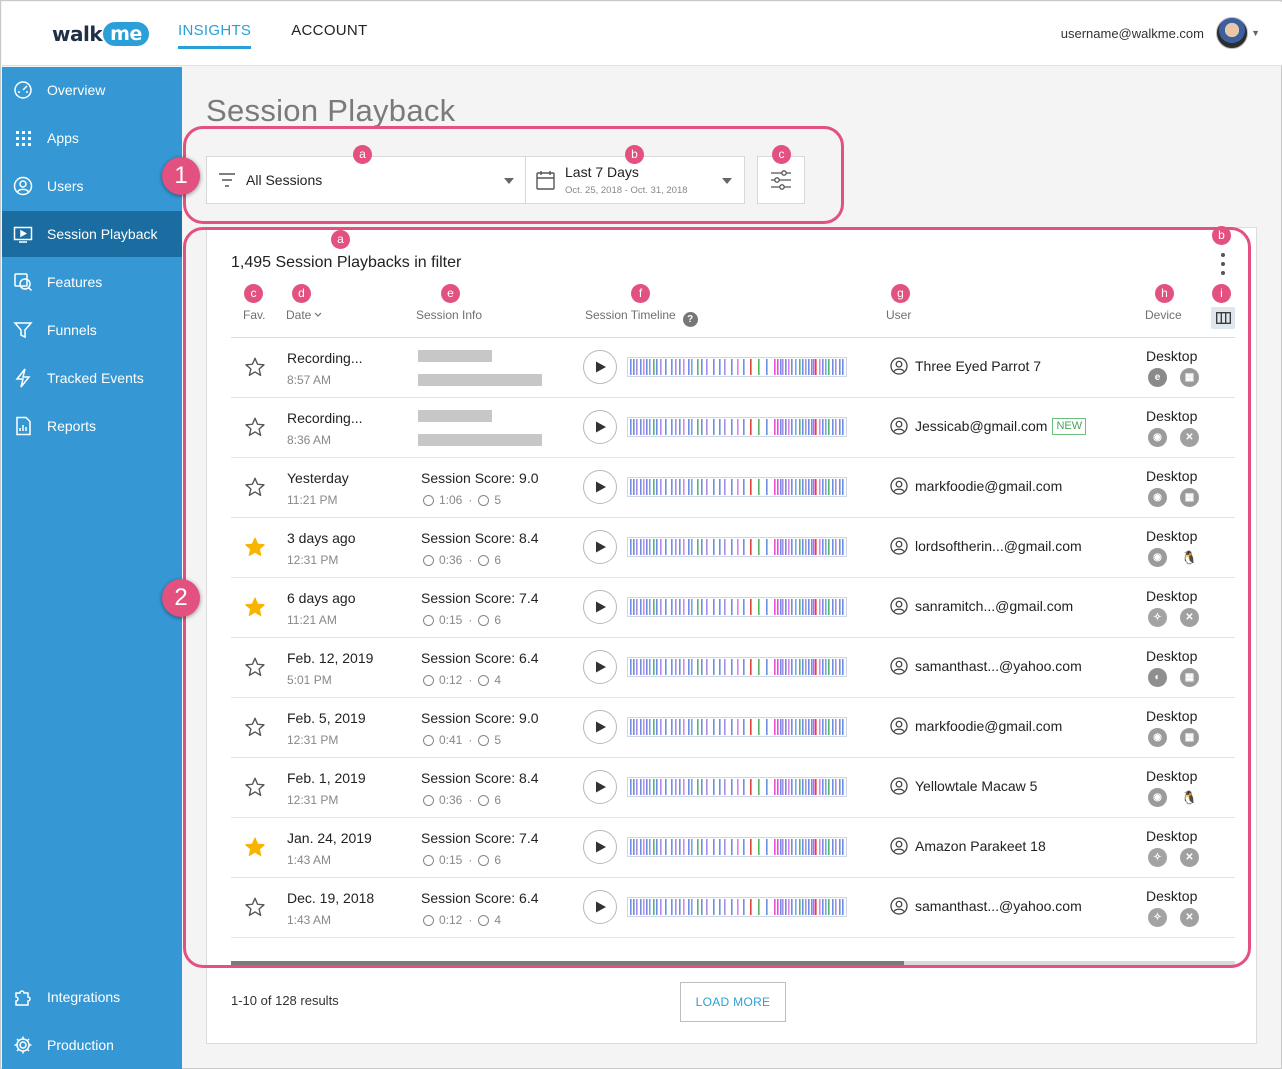  I want to click on session-pages: 4, so click(498, 920).